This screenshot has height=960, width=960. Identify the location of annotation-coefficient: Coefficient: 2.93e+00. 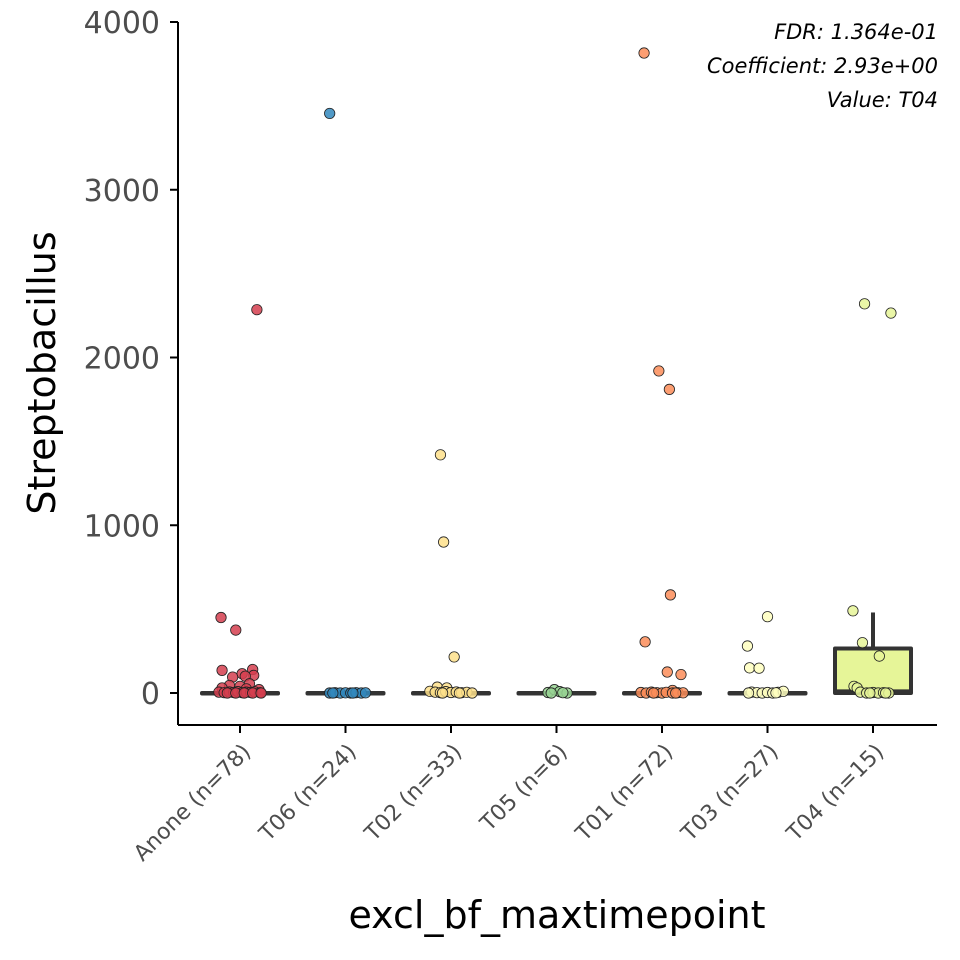
(822, 66).